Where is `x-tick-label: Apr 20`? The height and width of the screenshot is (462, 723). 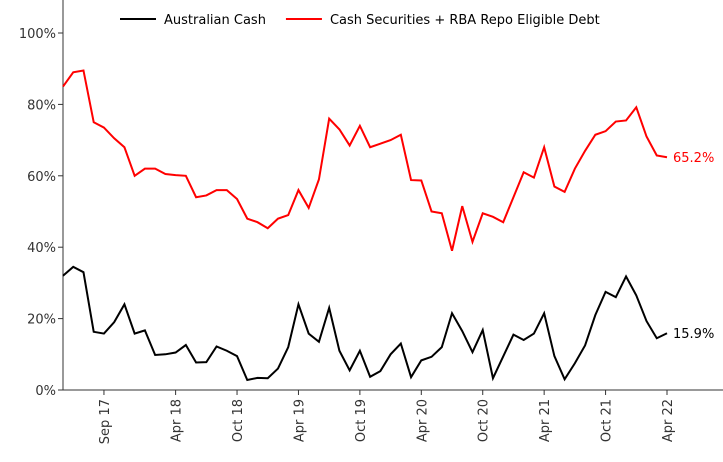 x-tick-label: Apr 20 is located at coordinates (422, 420).